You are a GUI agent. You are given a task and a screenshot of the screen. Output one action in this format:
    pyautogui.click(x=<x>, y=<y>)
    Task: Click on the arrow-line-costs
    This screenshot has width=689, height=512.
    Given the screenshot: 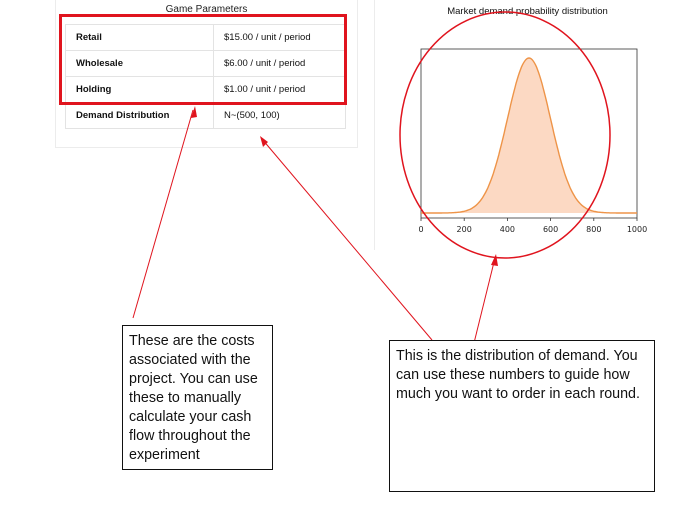 What is the action you would take?
    pyautogui.click(x=163, y=214)
    